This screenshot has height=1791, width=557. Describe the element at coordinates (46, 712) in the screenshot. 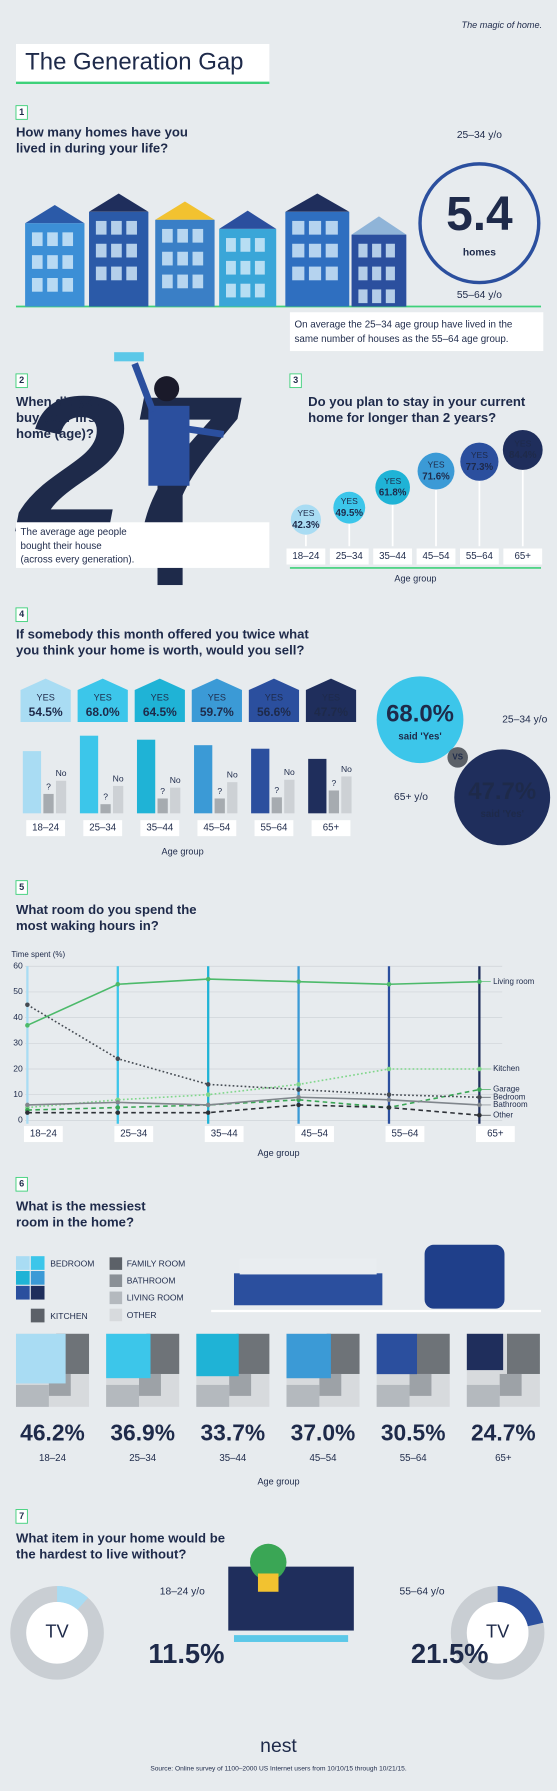

I see `data-label: 54.5%` at that location.